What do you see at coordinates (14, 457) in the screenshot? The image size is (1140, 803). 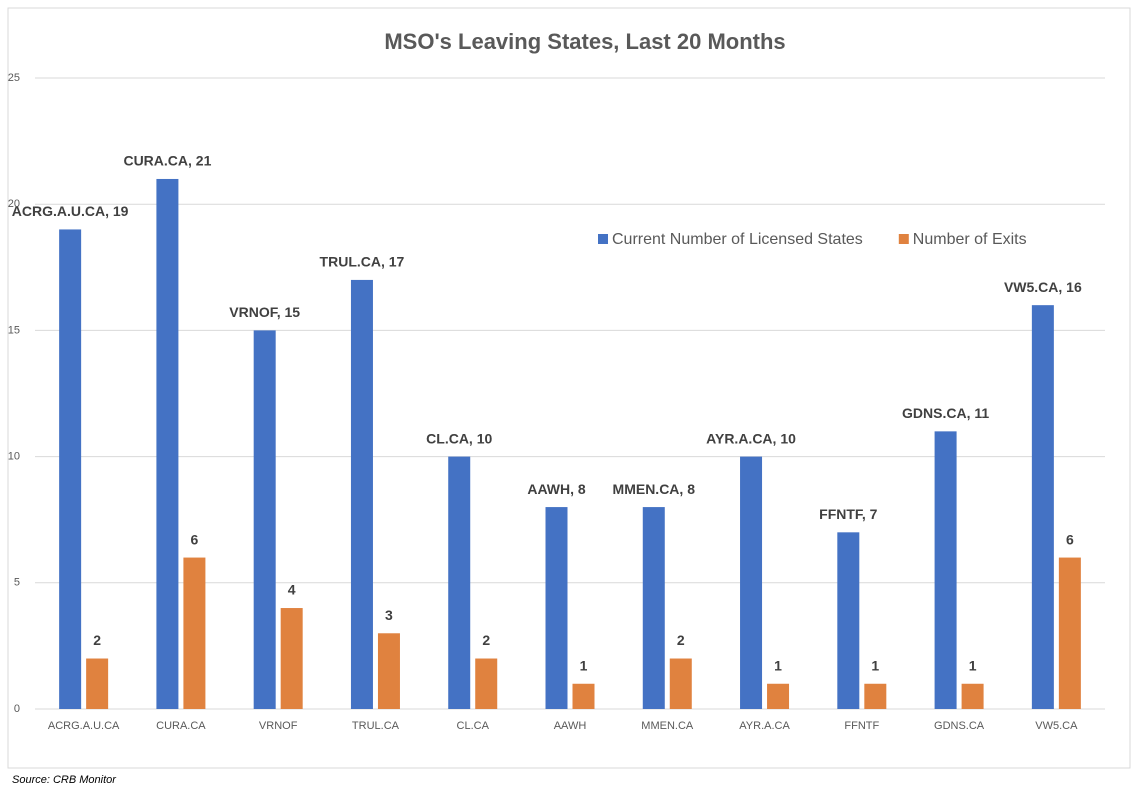 I see `y-tick-label: 10` at bounding box center [14, 457].